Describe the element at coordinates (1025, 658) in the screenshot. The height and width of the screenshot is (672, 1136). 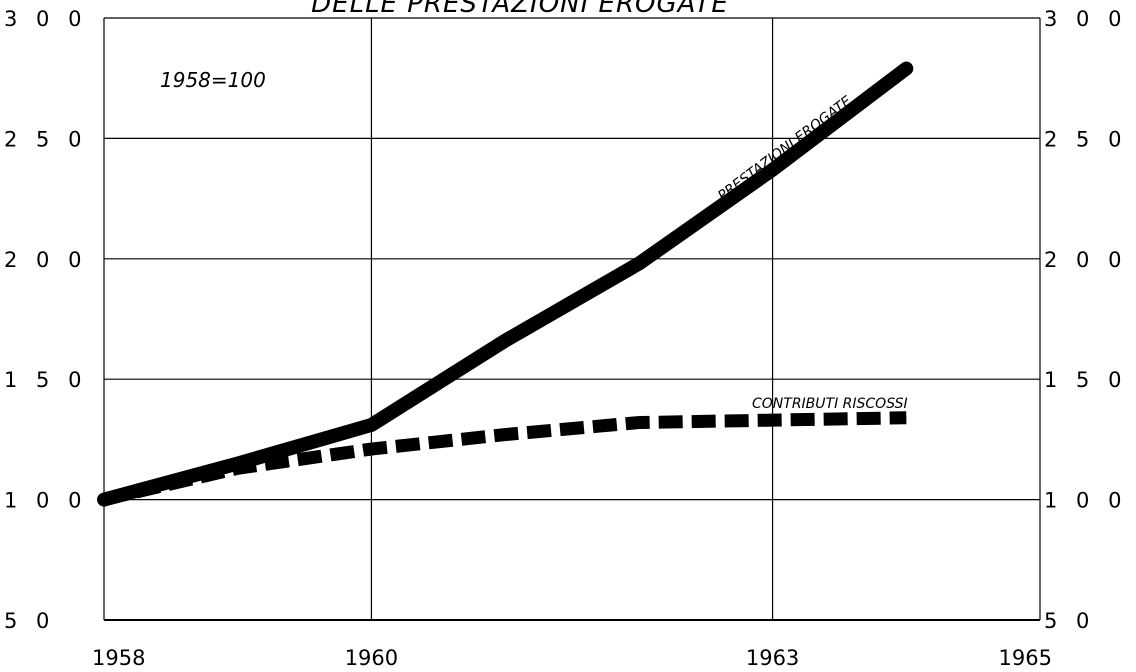
I see `x-tick-1965: 1965` at that location.